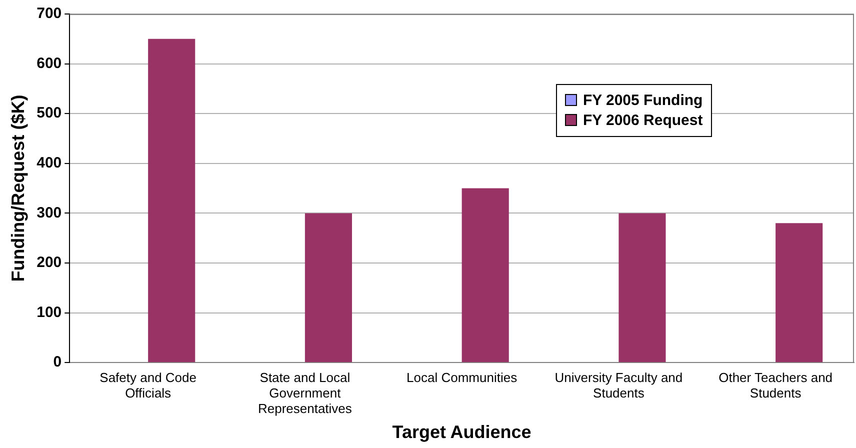 This screenshot has height=448, width=856. I want to click on x-tick-label: University Faculty and Students, so click(618, 385).